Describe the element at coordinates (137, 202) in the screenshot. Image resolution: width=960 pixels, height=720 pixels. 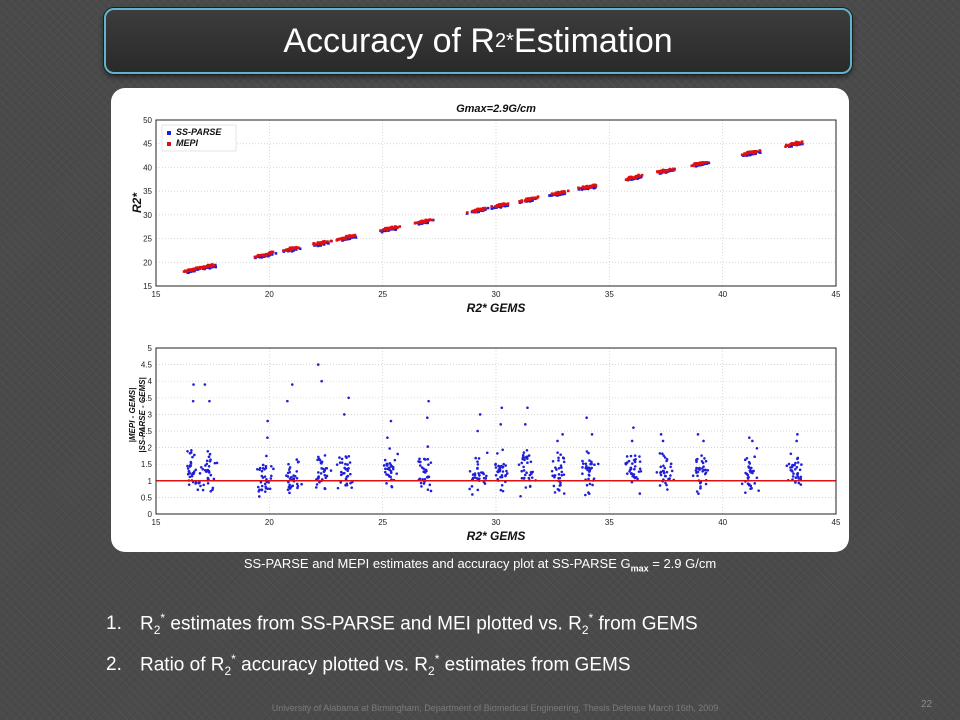
I see `top-chart-ylabel: R2*` at that location.